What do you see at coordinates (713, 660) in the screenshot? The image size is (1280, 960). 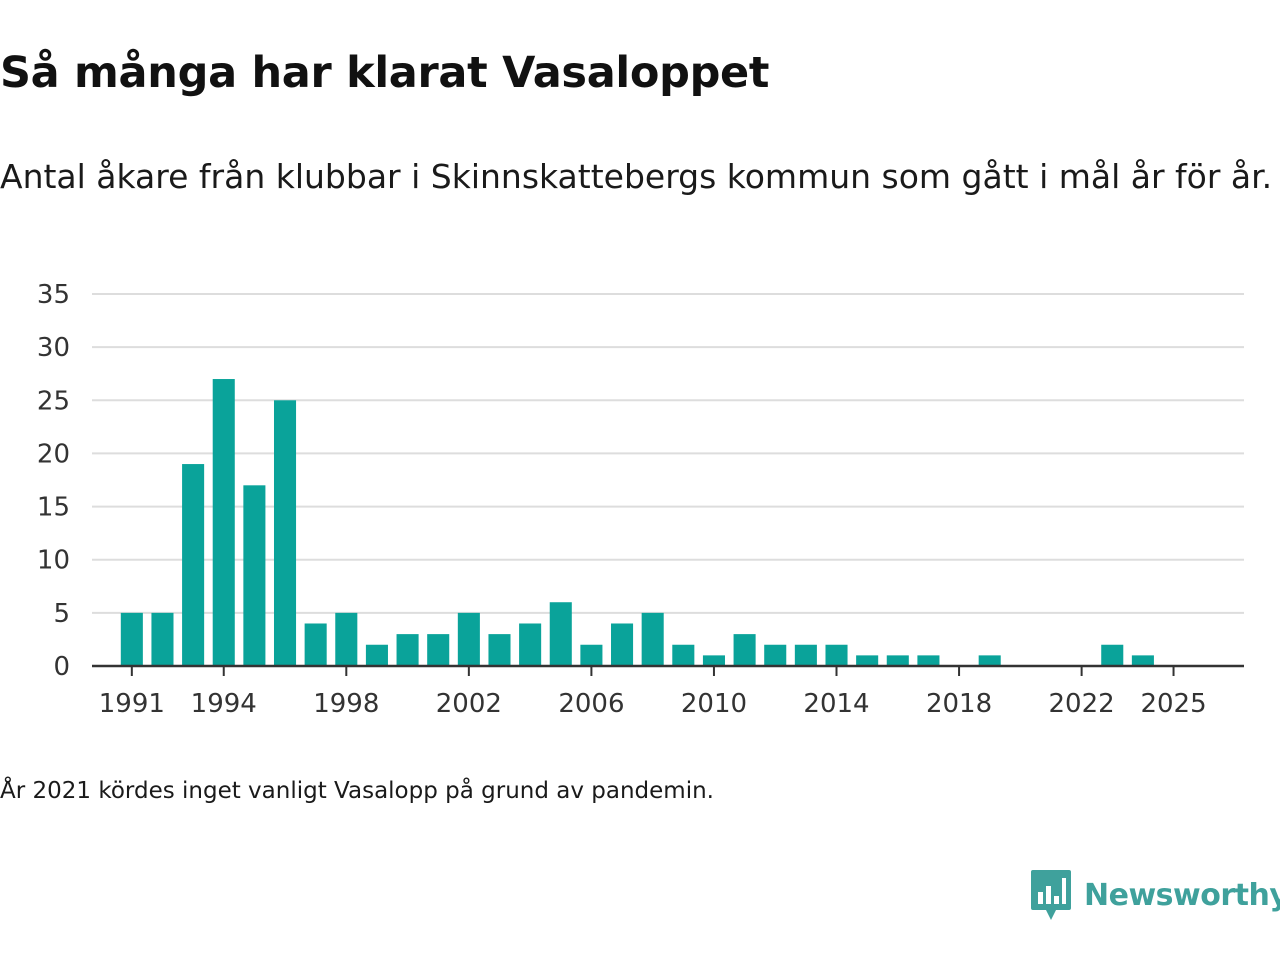 I see `bar-2010` at bounding box center [713, 660].